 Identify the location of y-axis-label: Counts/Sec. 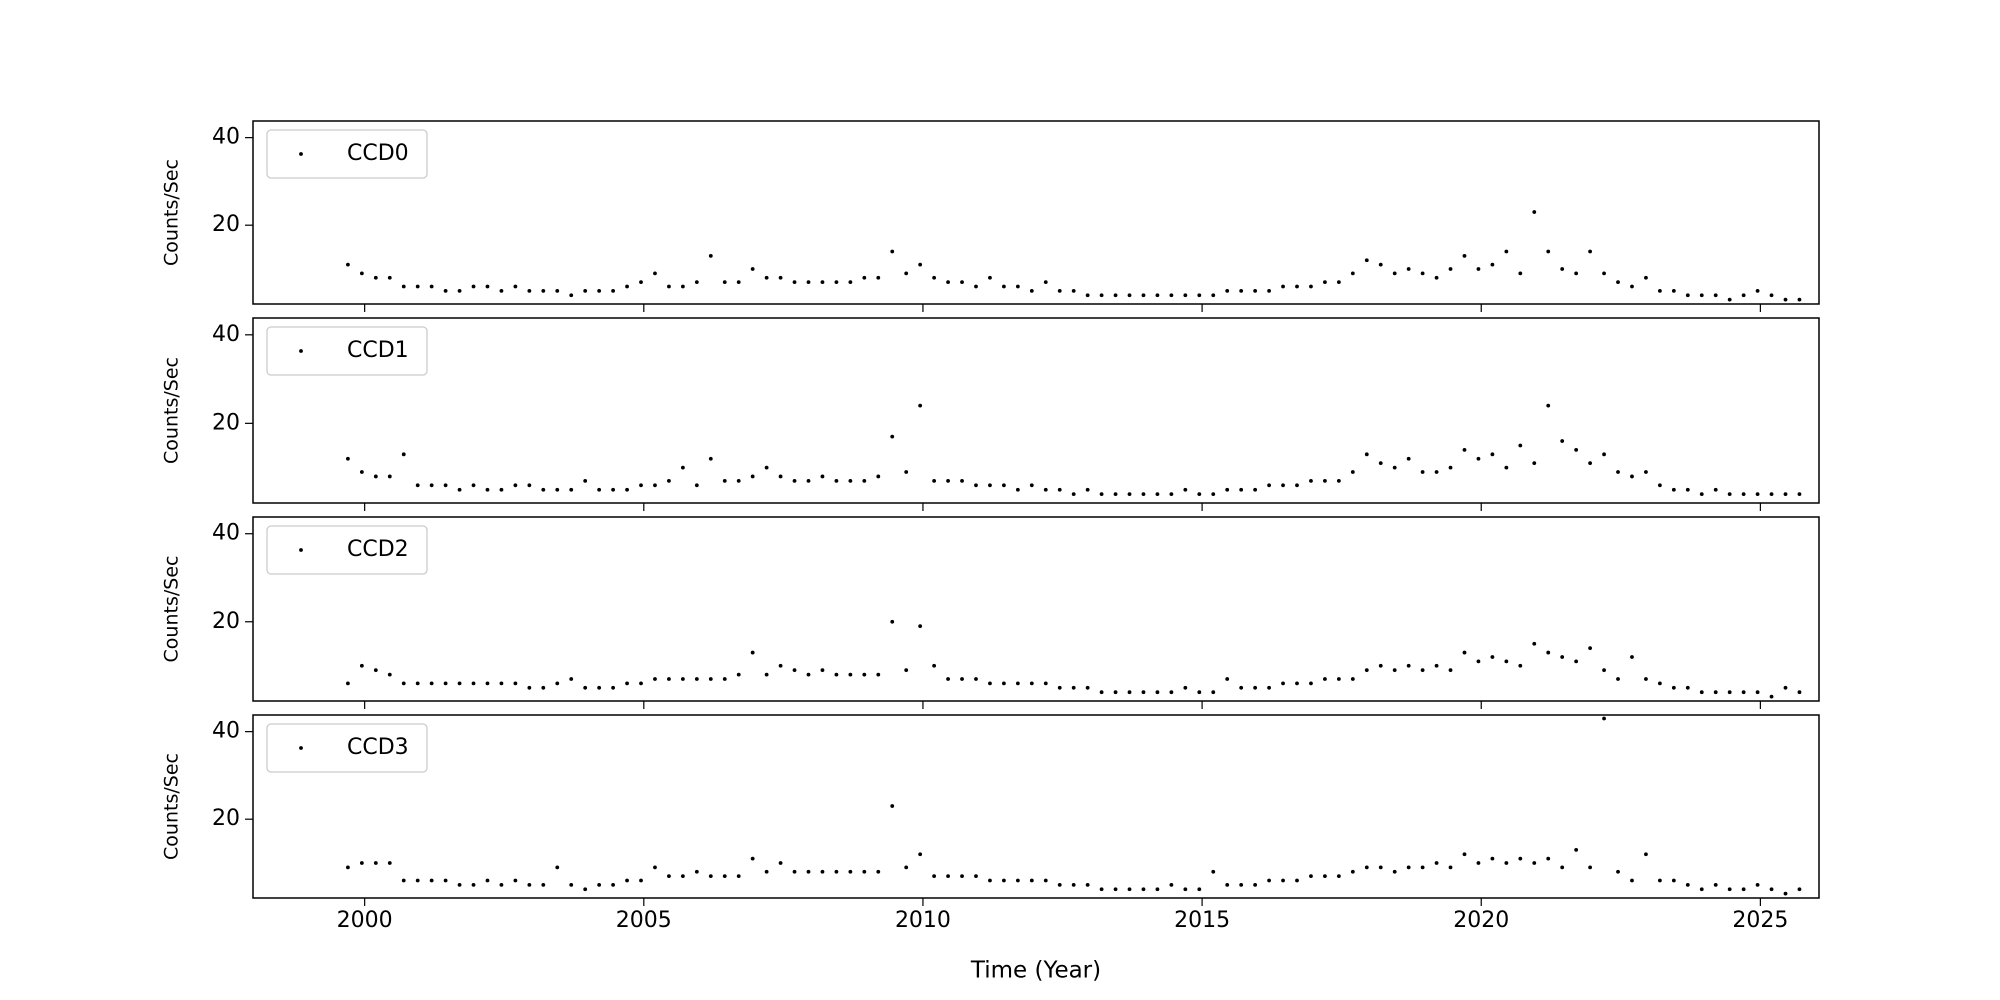
(172, 212).